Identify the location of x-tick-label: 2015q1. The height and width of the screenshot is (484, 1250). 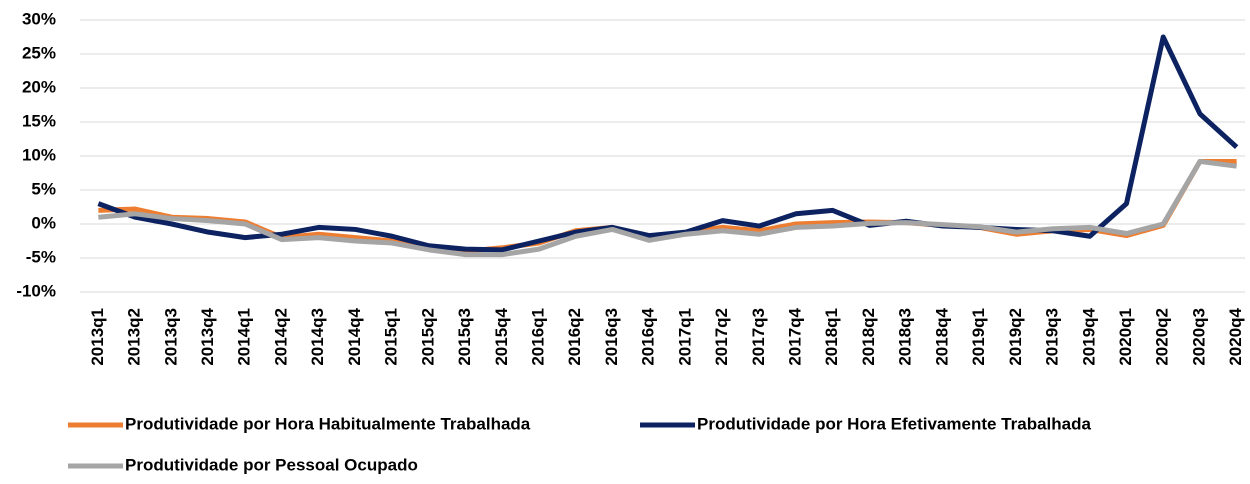
(391, 337).